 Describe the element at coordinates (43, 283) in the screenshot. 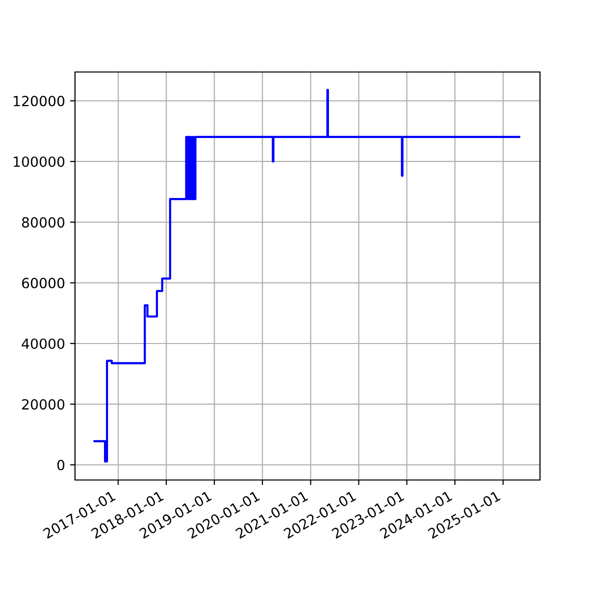

I see `y-tick-label: 60000` at that location.